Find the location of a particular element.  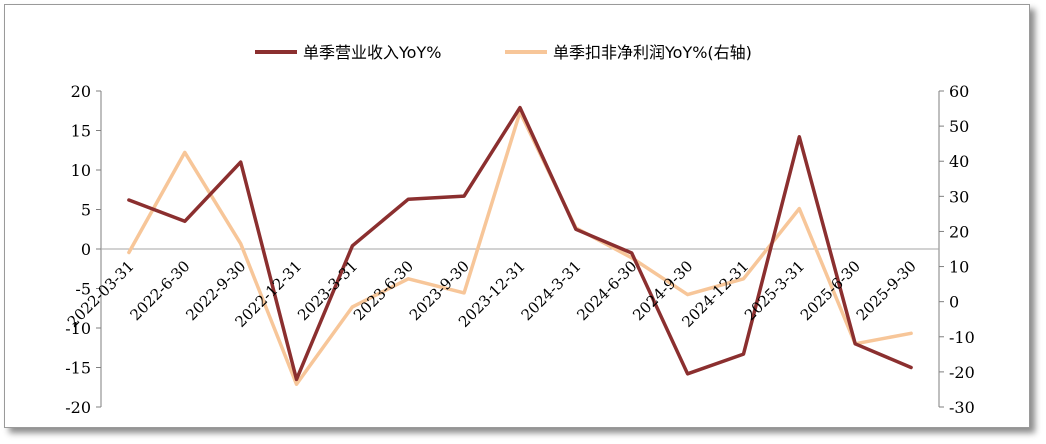

legend-label-revenue: 单季营业收入YoY% is located at coordinates (372, 52).